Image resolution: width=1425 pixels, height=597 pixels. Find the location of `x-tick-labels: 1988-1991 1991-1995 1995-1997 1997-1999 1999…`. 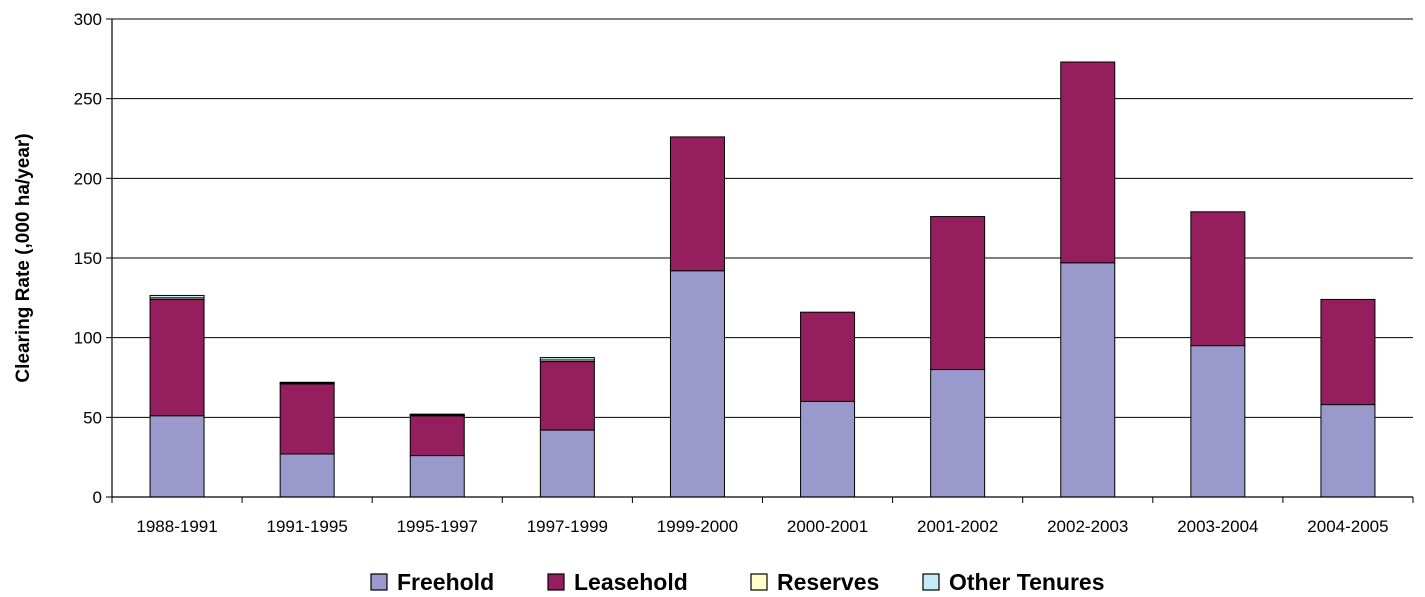

x-tick-labels: 1988-1991 1991-1995 1995-1997 1997-1999 1999… is located at coordinates (762, 526).